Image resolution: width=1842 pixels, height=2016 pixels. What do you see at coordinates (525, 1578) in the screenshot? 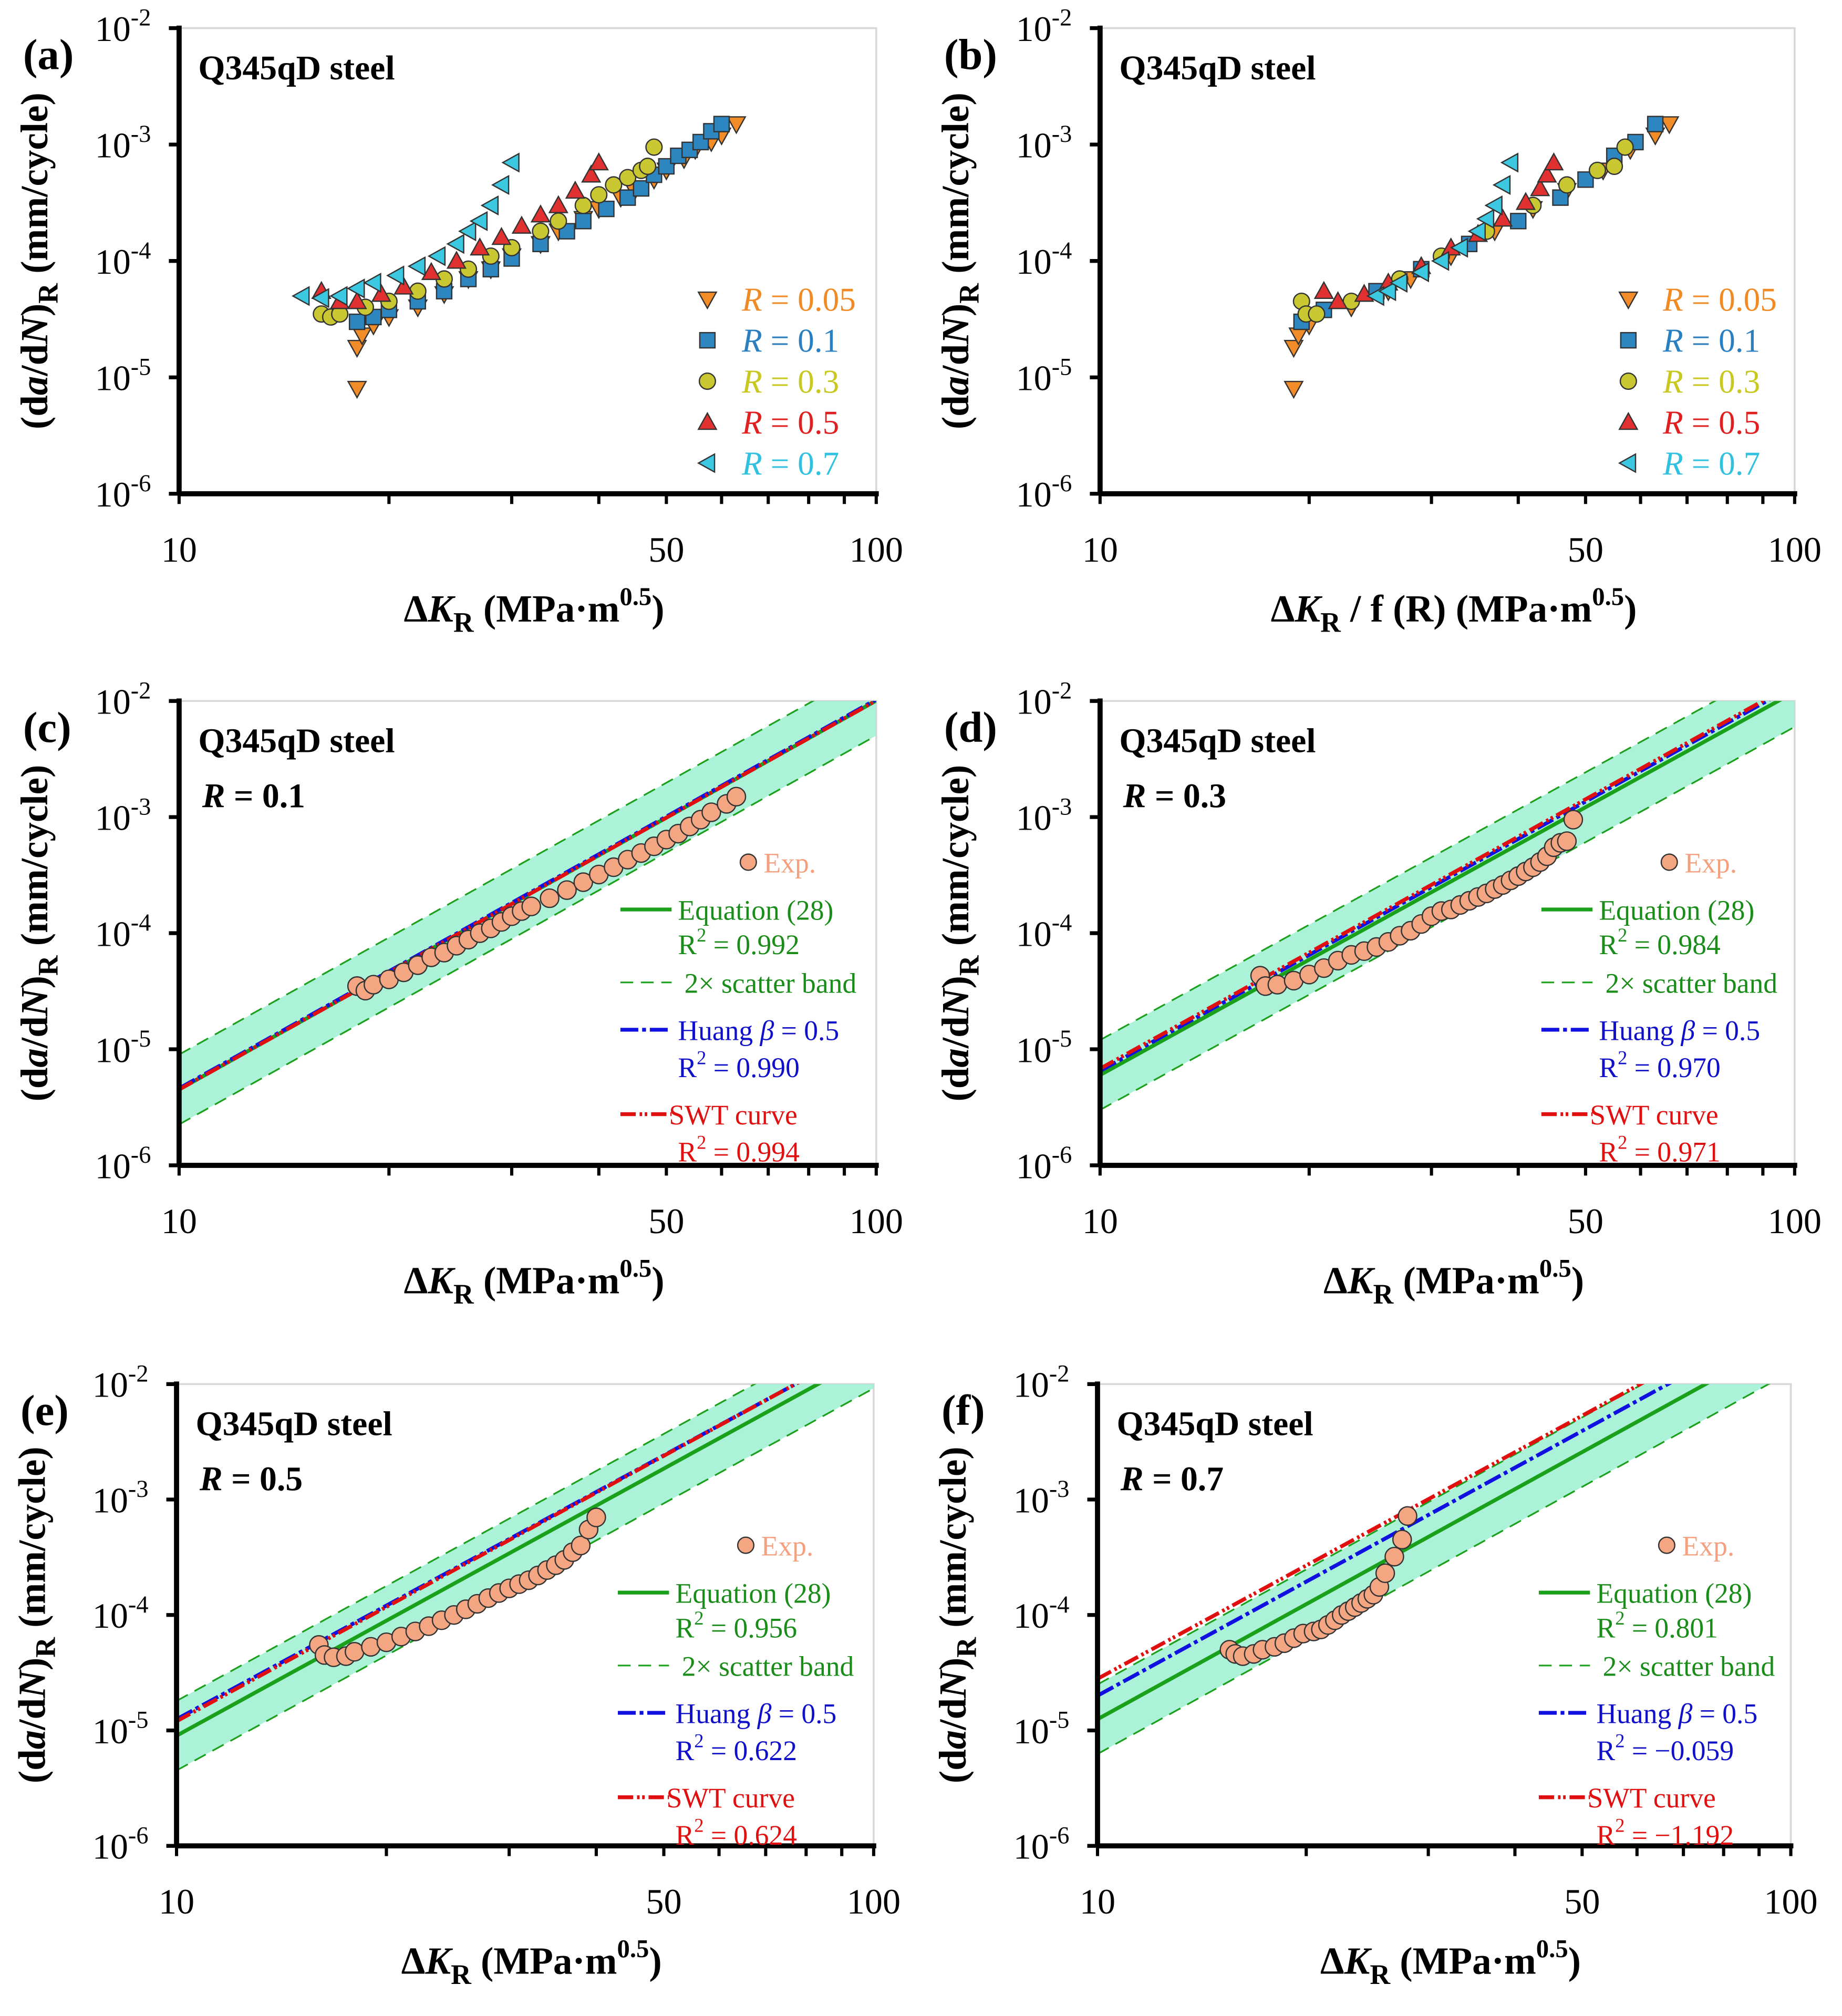
I see `plot-content` at bounding box center [525, 1578].